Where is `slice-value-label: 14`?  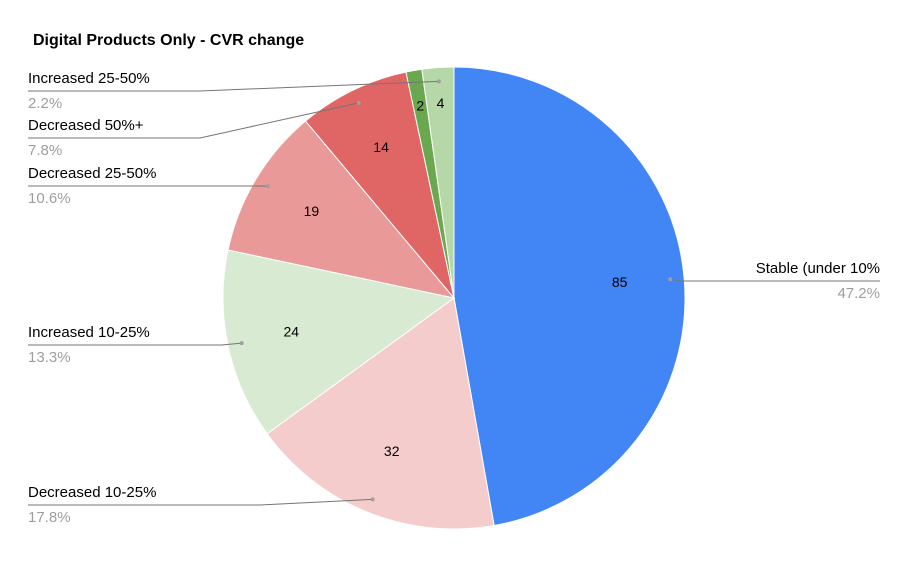
slice-value-label: 14 is located at coordinates (381, 147).